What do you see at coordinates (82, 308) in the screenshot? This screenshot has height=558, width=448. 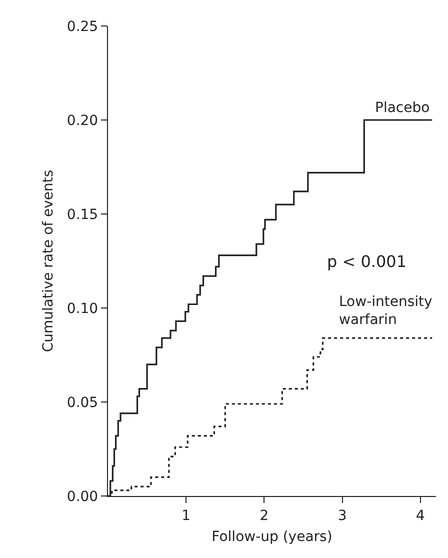 I see `y-tick-label: 0.10` at bounding box center [82, 308].